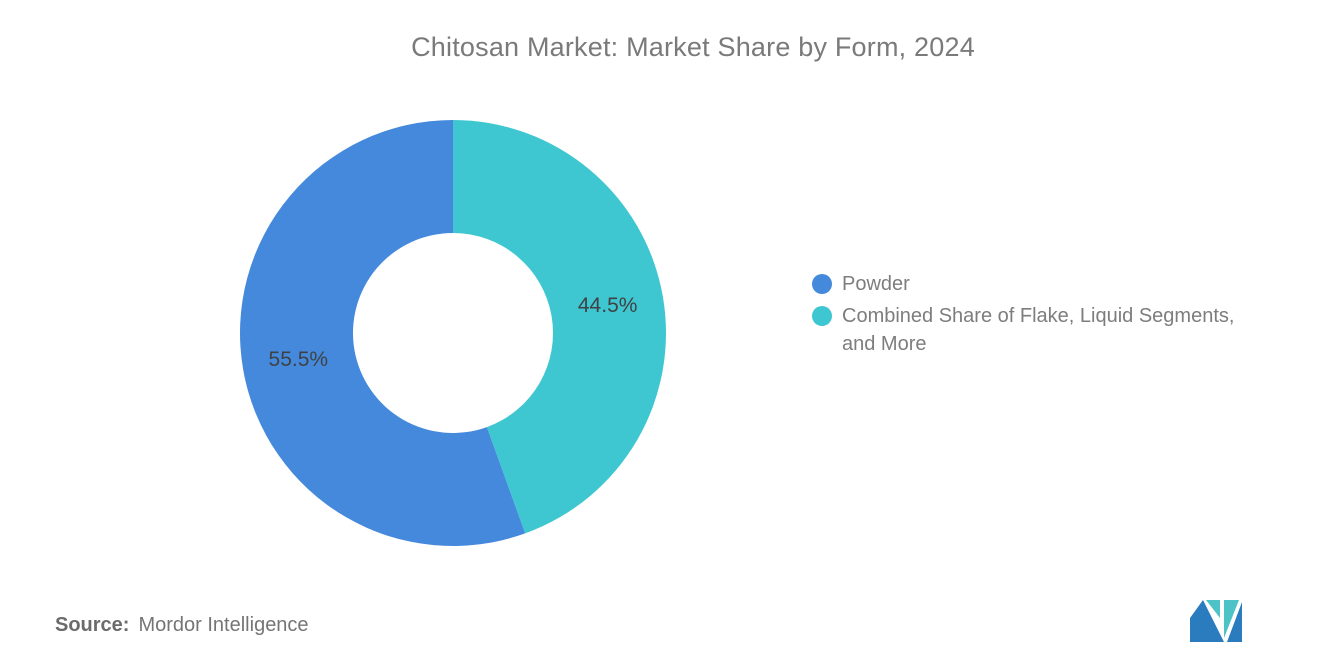  What do you see at coordinates (382, 333) in the screenshot?
I see `donut-segment-powder` at bounding box center [382, 333].